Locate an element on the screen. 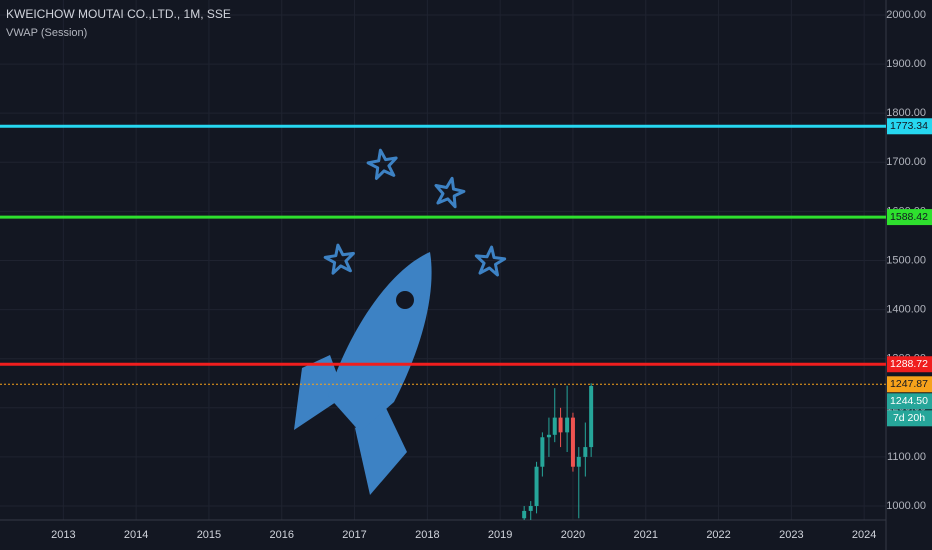 The width and height of the screenshot is (932, 550). price-label: 1247.87 is located at coordinates (909, 384).